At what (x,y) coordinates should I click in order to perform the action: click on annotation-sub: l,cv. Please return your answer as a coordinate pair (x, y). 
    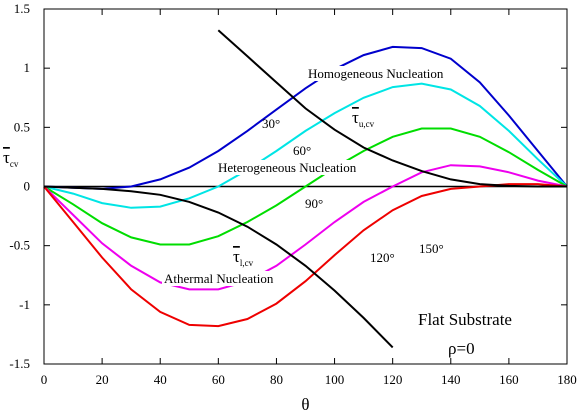
    Looking at the image, I should click on (247, 263).